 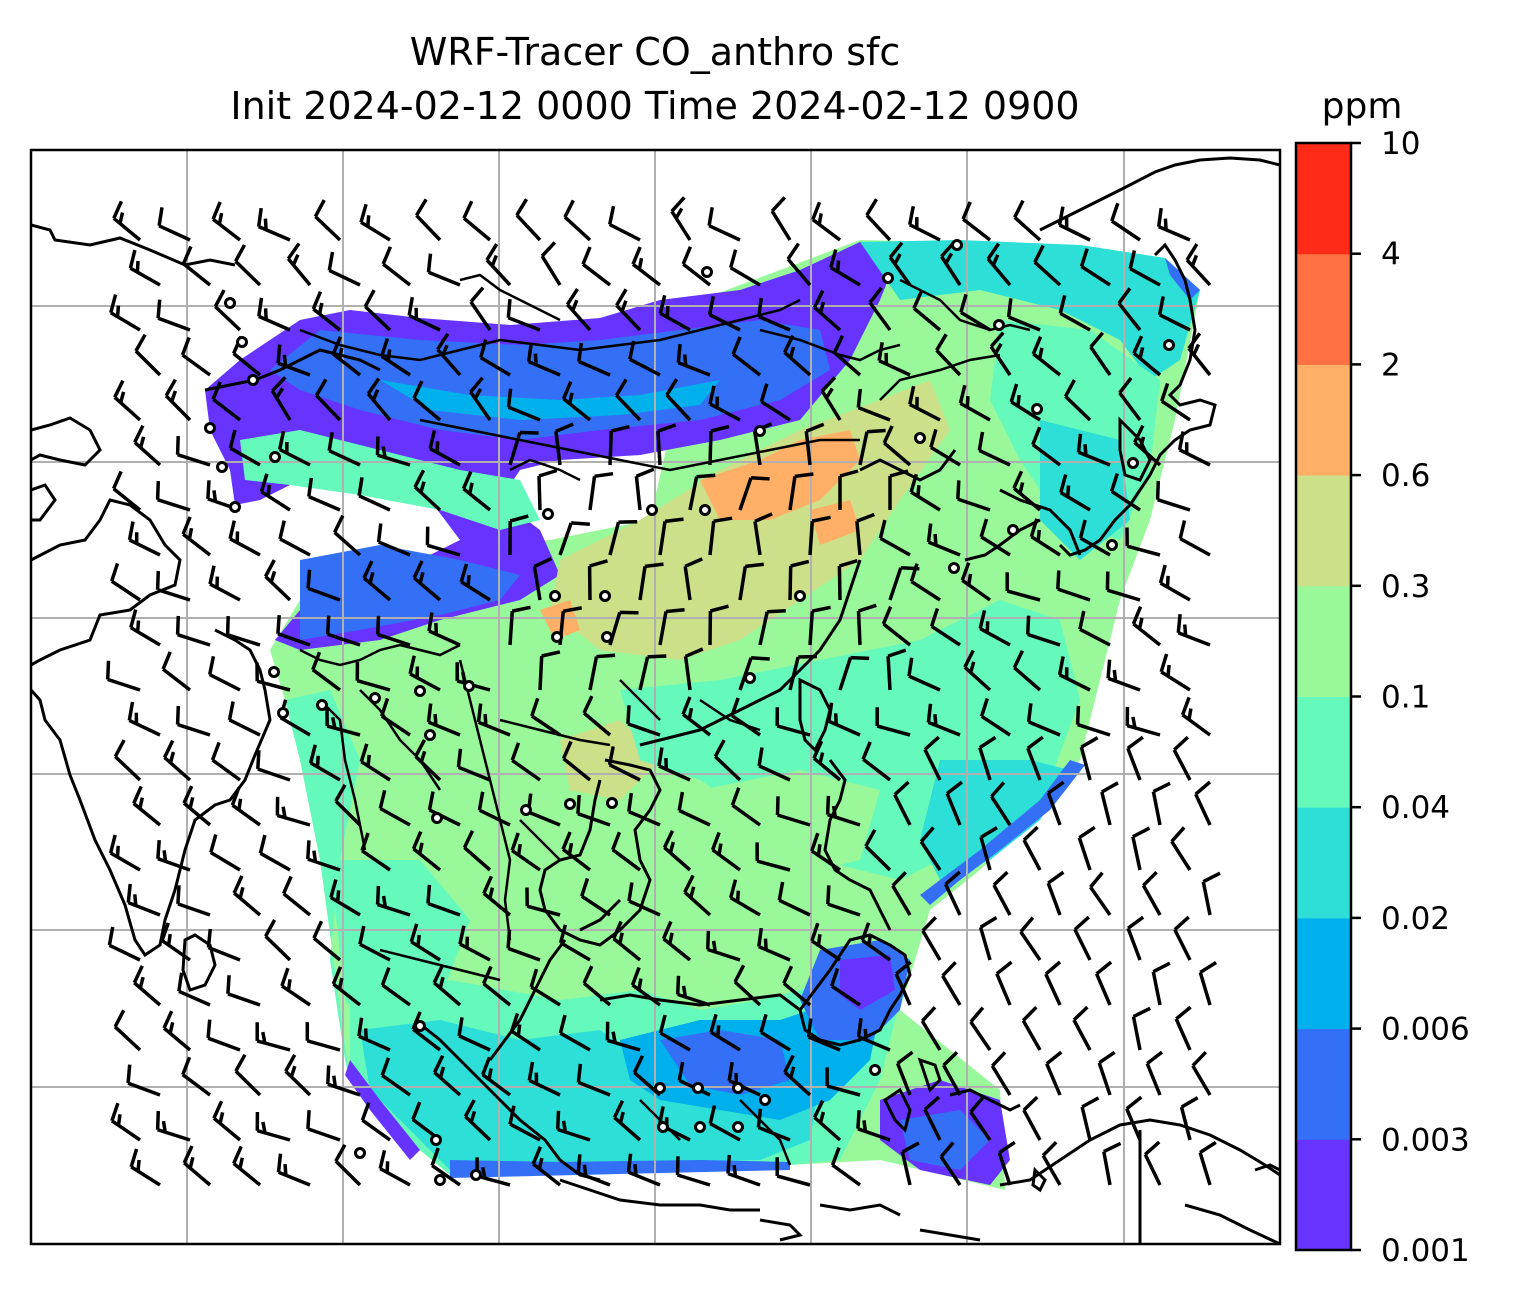 I want to click on colorbar-tick-label: 0.1, so click(x=1405, y=698).